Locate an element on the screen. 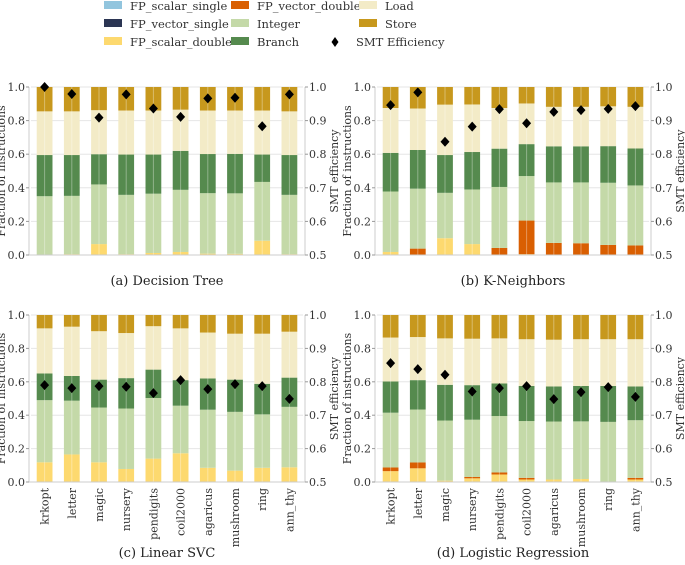 The image size is (685, 565). y2-tick-label: 0.6 is located at coordinates (318, 221).